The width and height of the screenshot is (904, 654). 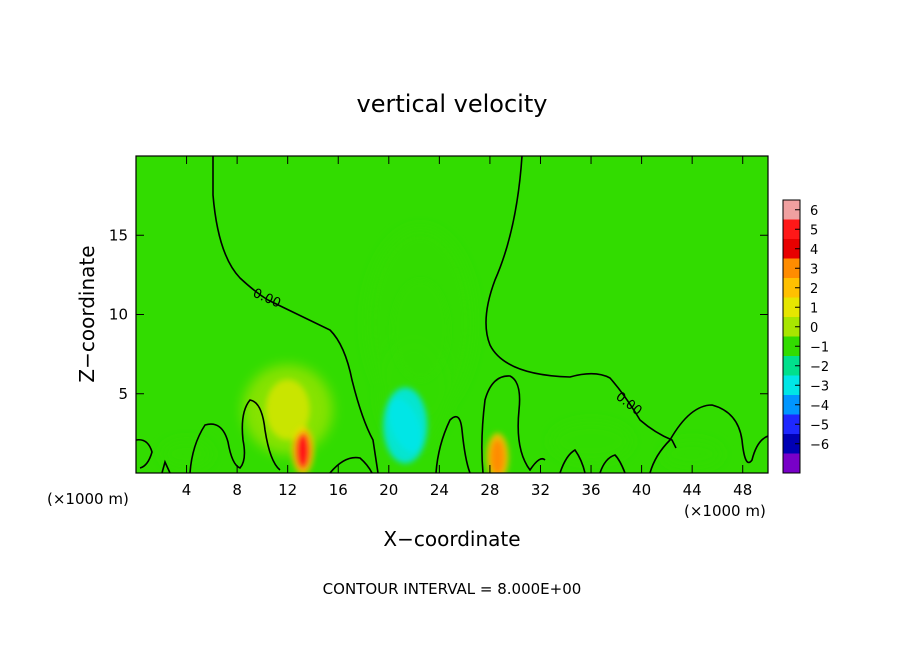 I want to click on x-tick-label: 36, so click(x=590, y=490).